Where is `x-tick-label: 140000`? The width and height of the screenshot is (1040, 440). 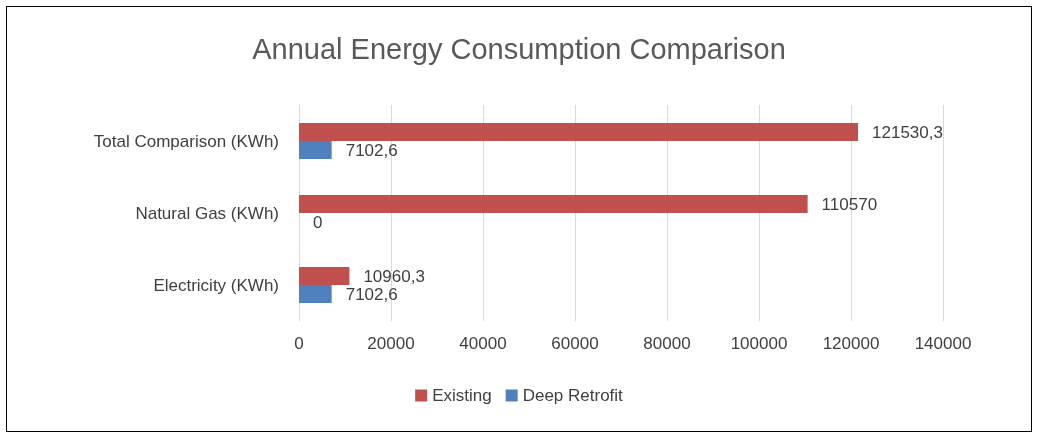
x-tick-label: 140000 is located at coordinates (943, 343).